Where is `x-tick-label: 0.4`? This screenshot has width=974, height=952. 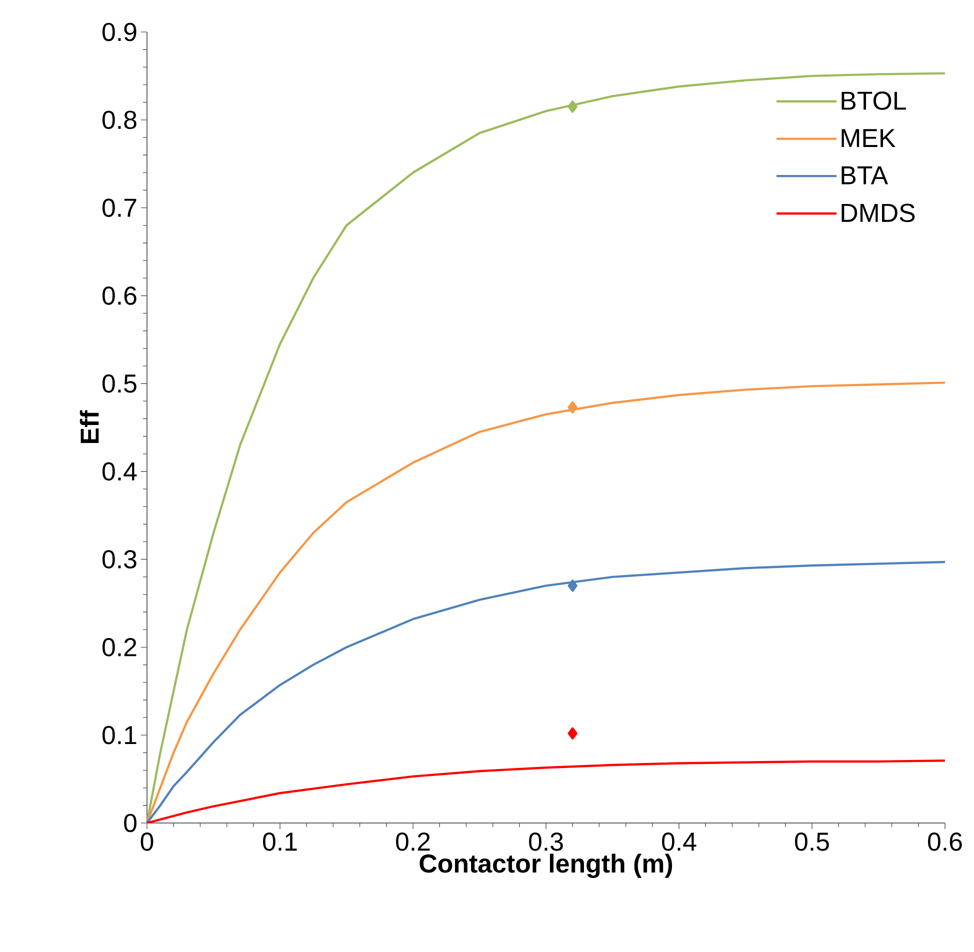 x-tick-label: 0.4 is located at coordinates (679, 841).